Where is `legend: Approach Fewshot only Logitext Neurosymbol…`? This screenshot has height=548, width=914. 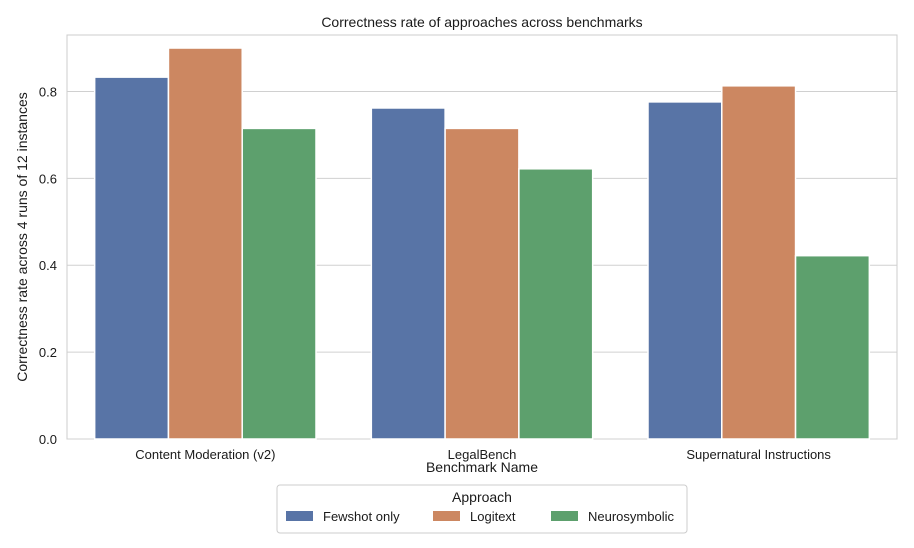 legend: Approach Fewshot only Logitext Neurosymbol… is located at coordinates (482, 509).